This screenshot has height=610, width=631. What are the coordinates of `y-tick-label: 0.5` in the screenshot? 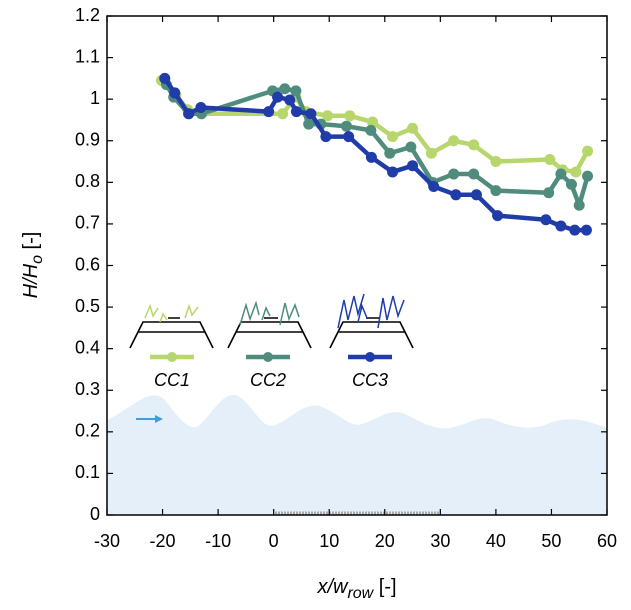 It's located at (87, 306).